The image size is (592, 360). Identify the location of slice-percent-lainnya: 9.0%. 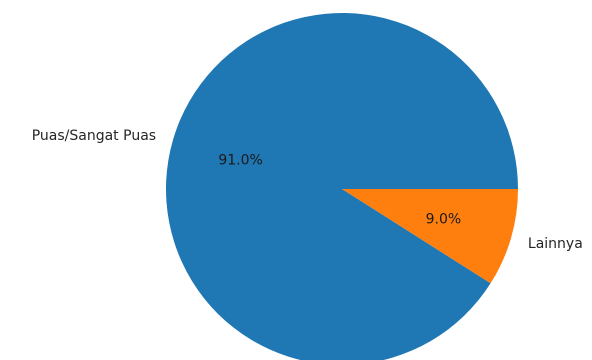
(444, 219).